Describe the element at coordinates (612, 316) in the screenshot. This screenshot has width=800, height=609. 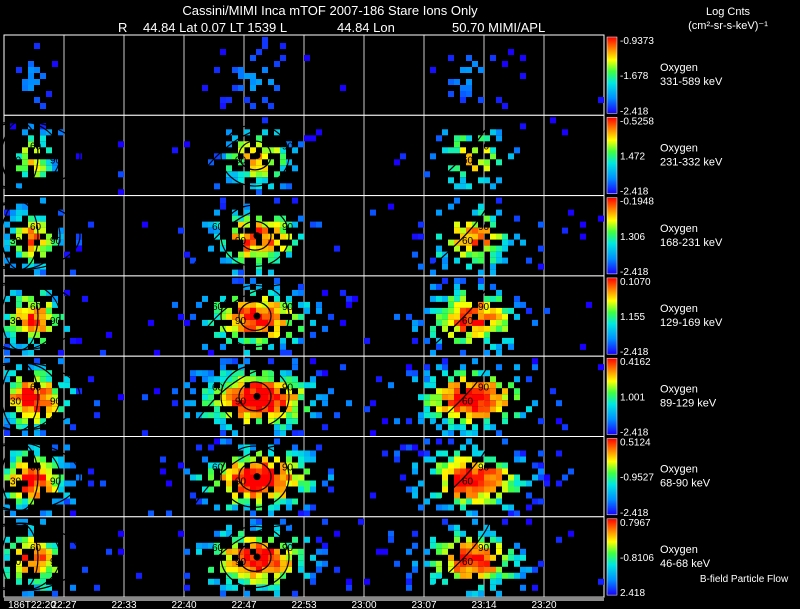
I see `colorbar` at that location.